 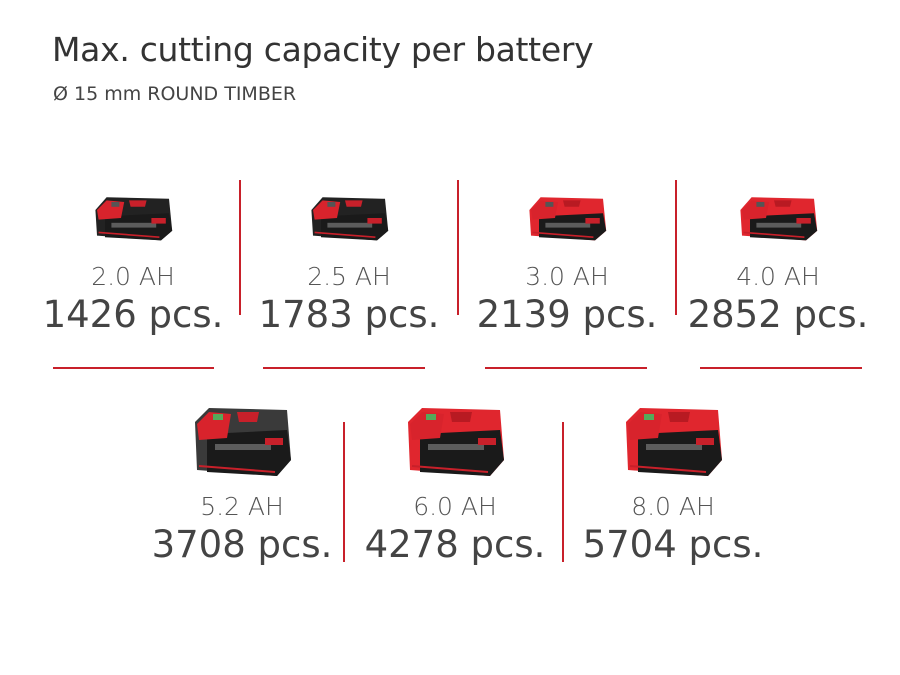 What do you see at coordinates (133, 253) in the screenshot?
I see `battery-item: 2.0 AH 1426 pcs.` at bounding box center [133, 253].